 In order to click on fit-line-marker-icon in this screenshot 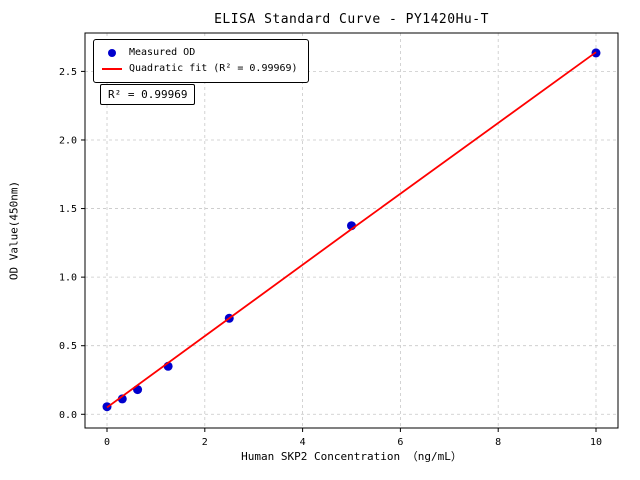, I will do `click(112, 69)`.